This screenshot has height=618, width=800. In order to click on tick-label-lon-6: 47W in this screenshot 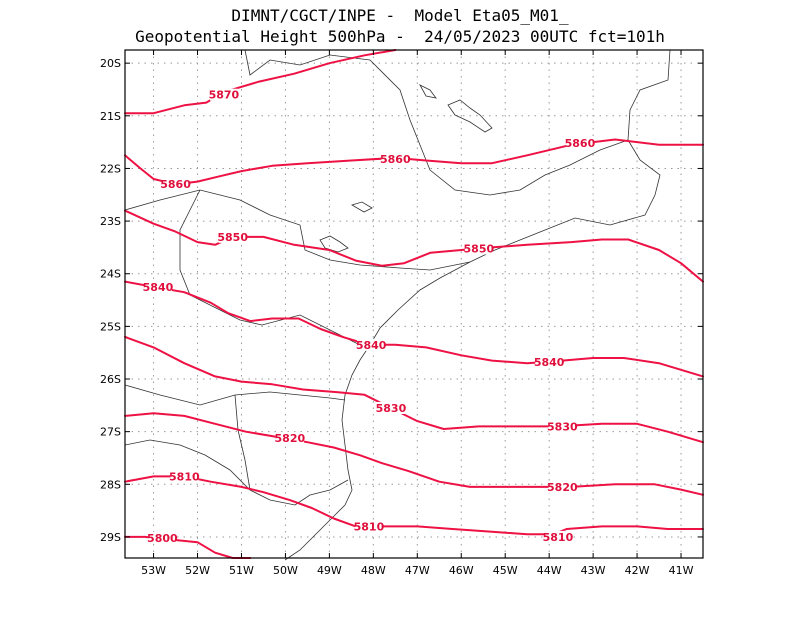, I will do `click(417, 570)`.